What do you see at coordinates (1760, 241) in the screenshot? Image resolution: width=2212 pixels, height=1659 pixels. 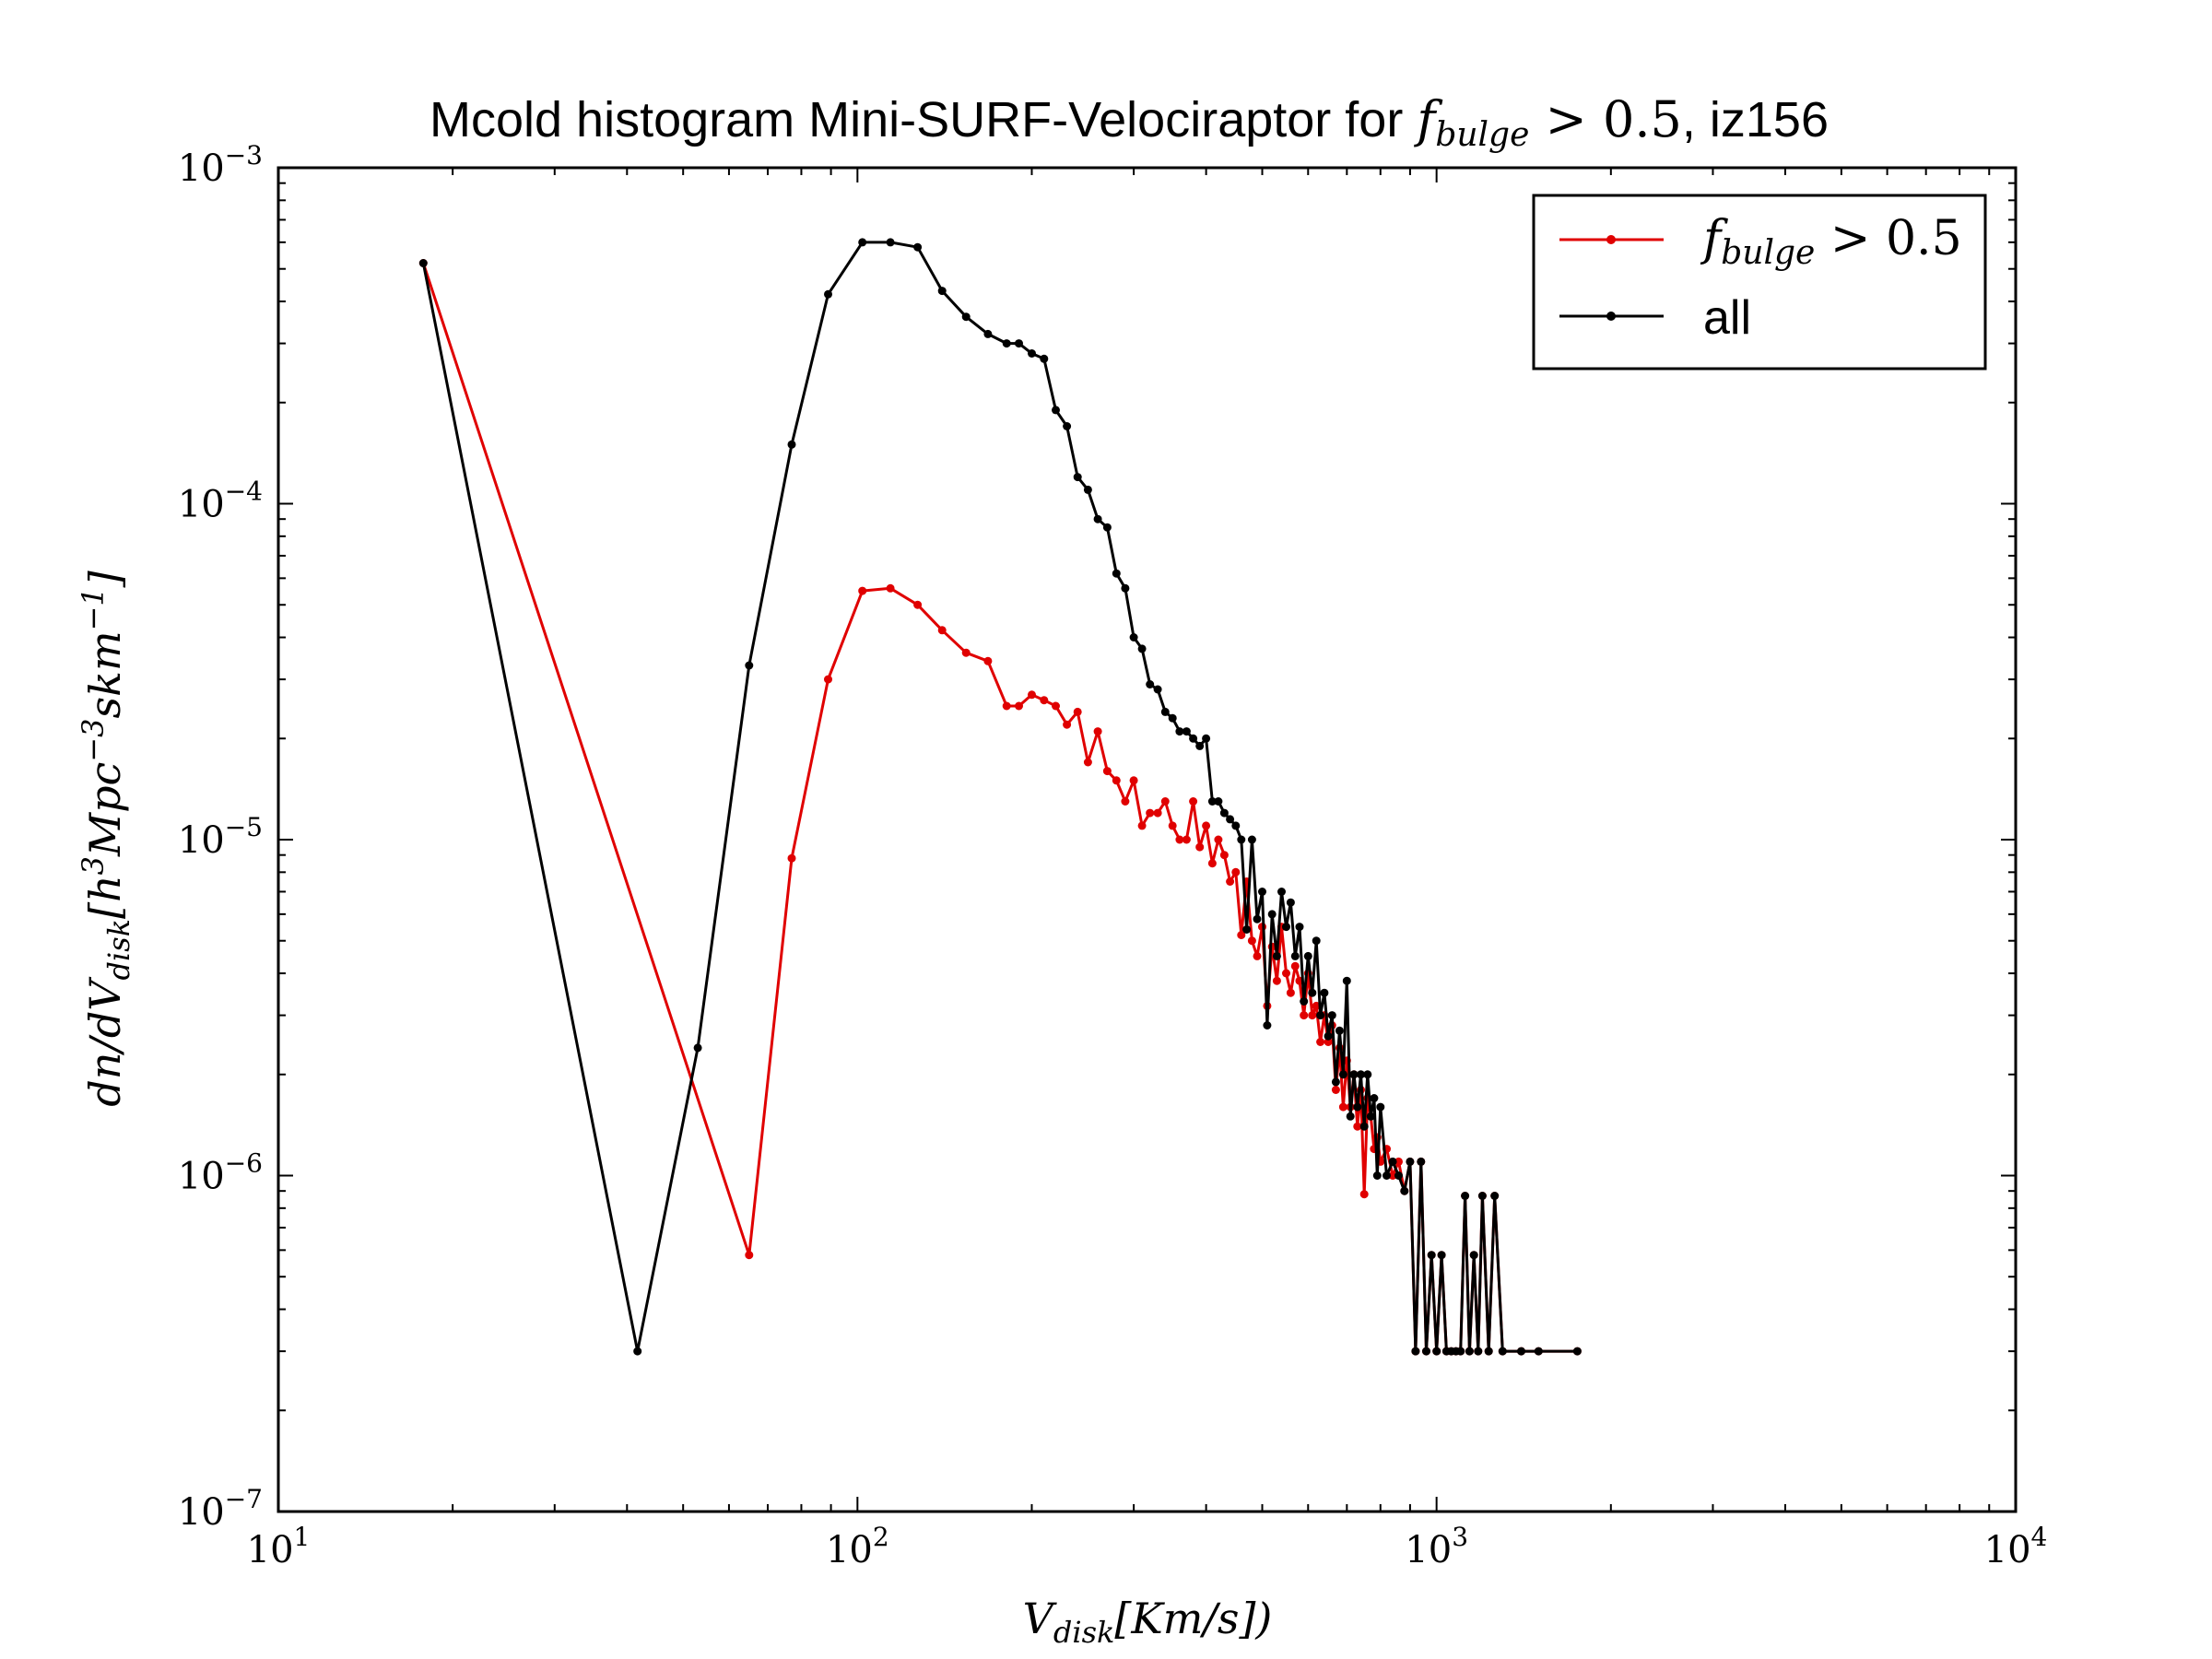 I see `legend-entry-series-0: fbulge > 0.5` at bounding box center [1760, 241].